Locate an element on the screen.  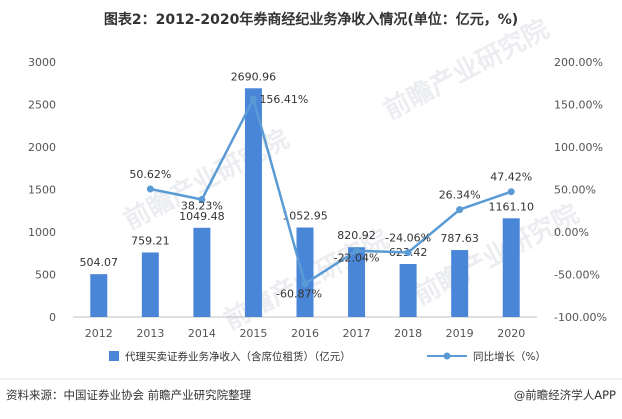
chart-title: 图表2：2012-2020年券商经纪业务净收入情况(单位：亿元，%) is located at coordinates (311, 19).